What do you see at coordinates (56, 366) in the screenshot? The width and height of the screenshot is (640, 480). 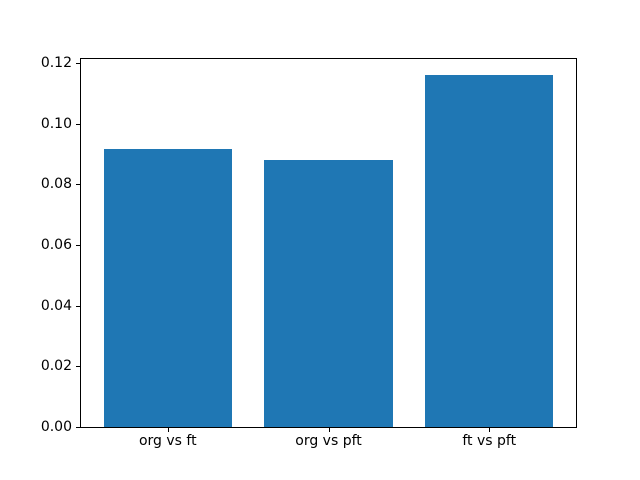 I see `y-tick-label: 0.02` at bounding box center [56, 366].